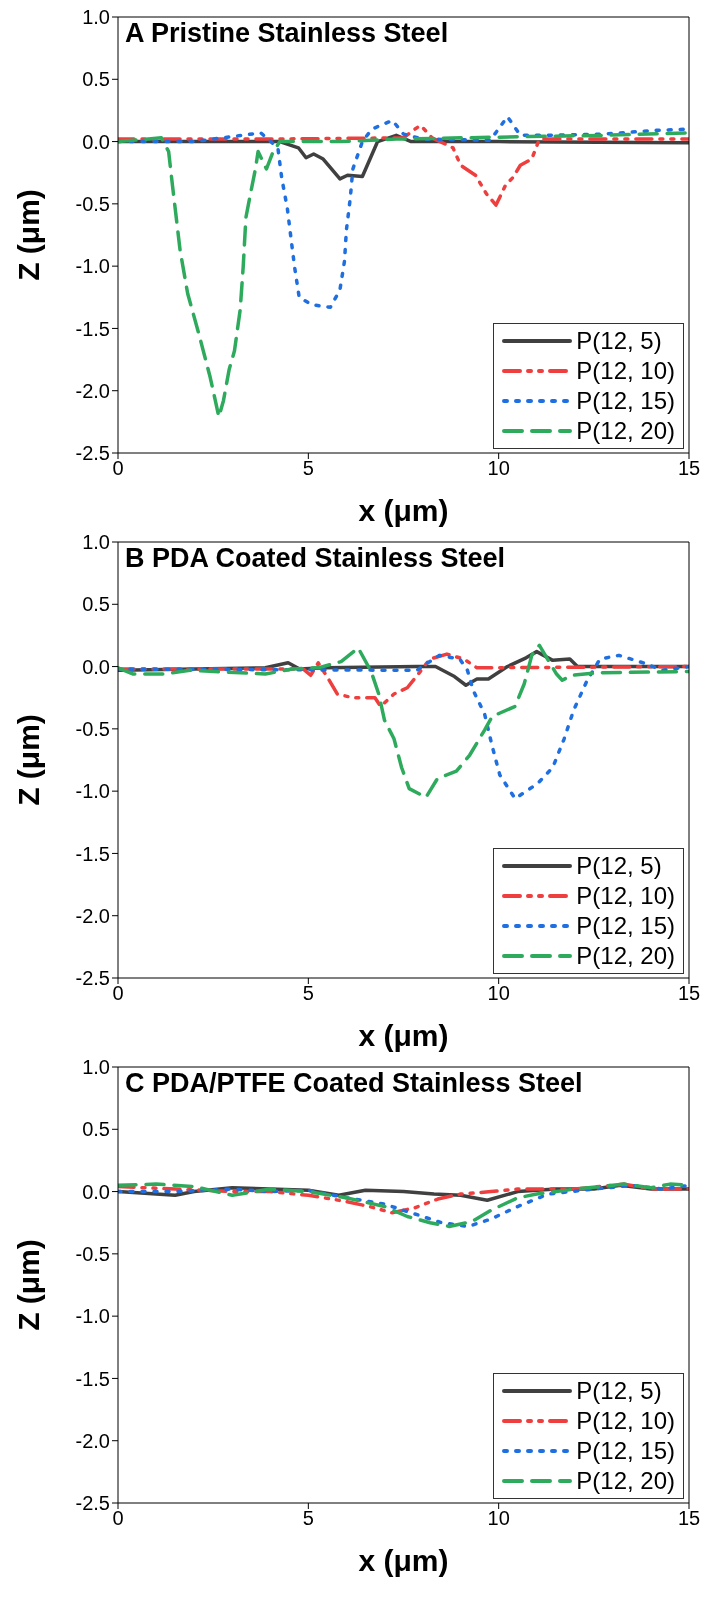 The width and height of the screenshot is (720, 1602). I want to click on chart-title: A Pristine Stainless Steel, so click(287, 33).